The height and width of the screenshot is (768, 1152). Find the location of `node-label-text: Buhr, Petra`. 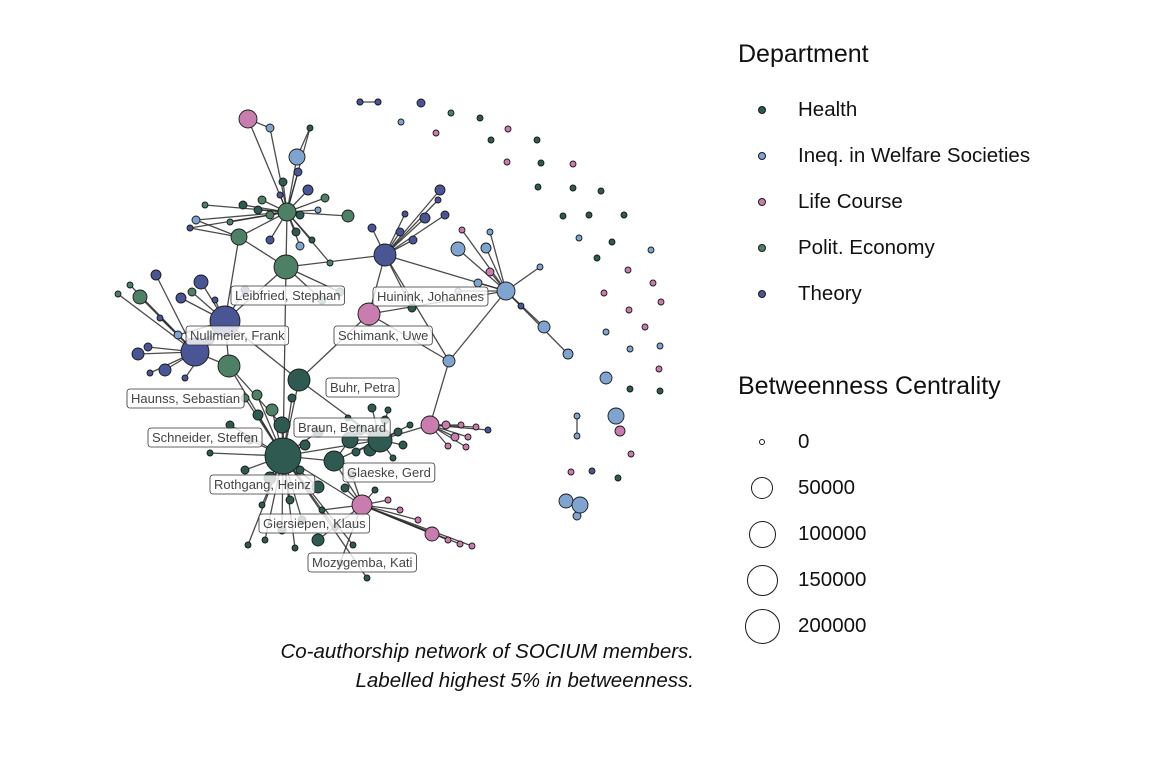

node-label-text: Buhr, Petra is located at coordinates (363, 387).